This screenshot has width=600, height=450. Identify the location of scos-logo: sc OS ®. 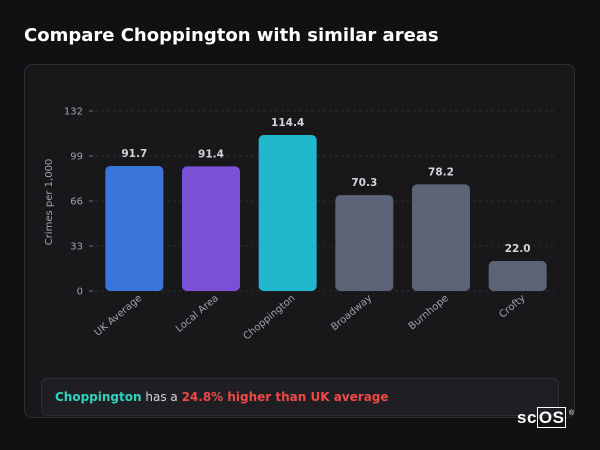
(545, 417).